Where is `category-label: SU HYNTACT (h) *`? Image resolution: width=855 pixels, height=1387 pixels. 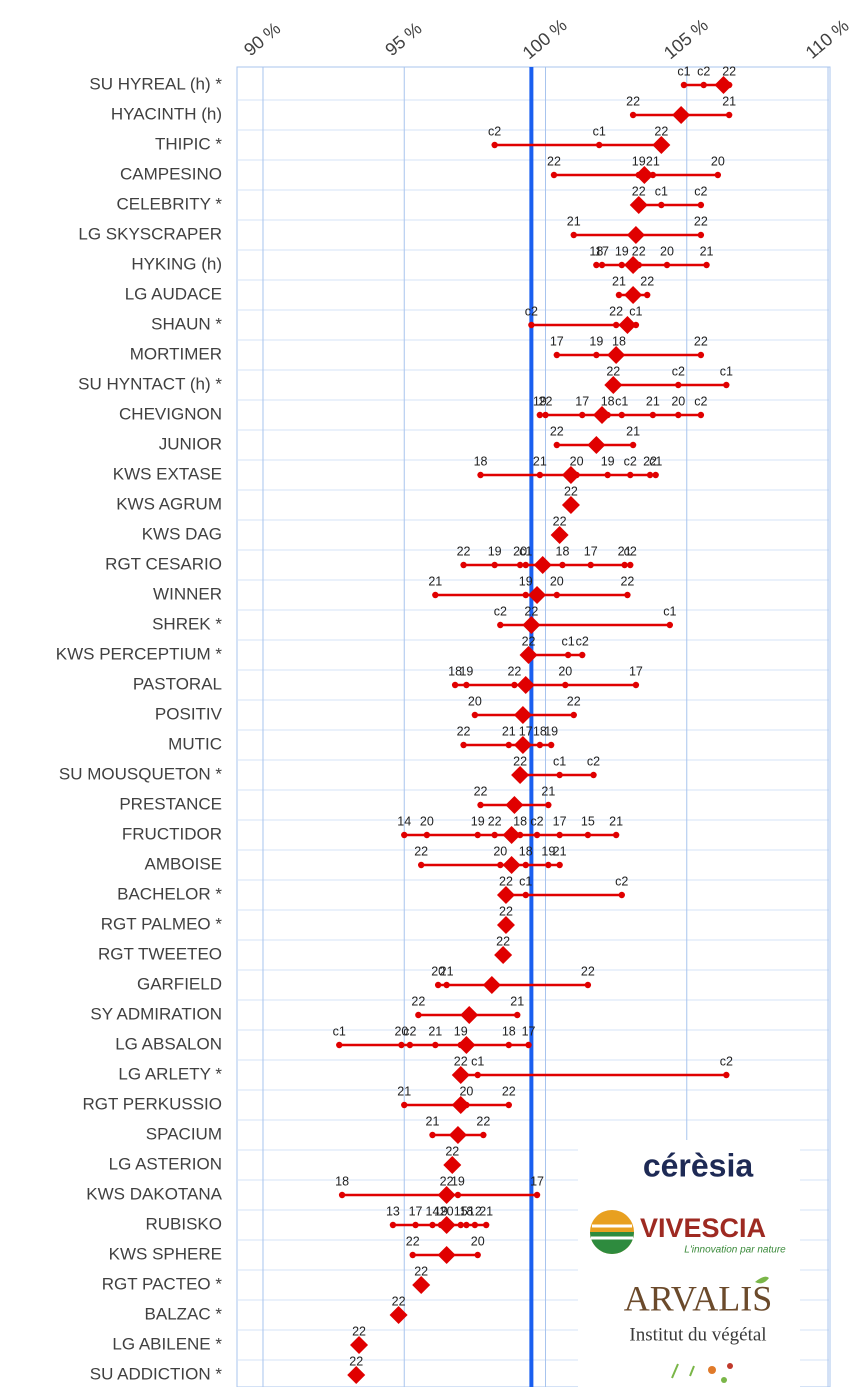
category-label: SU HYNTACT (h) * is located at coordinates (150, 383).